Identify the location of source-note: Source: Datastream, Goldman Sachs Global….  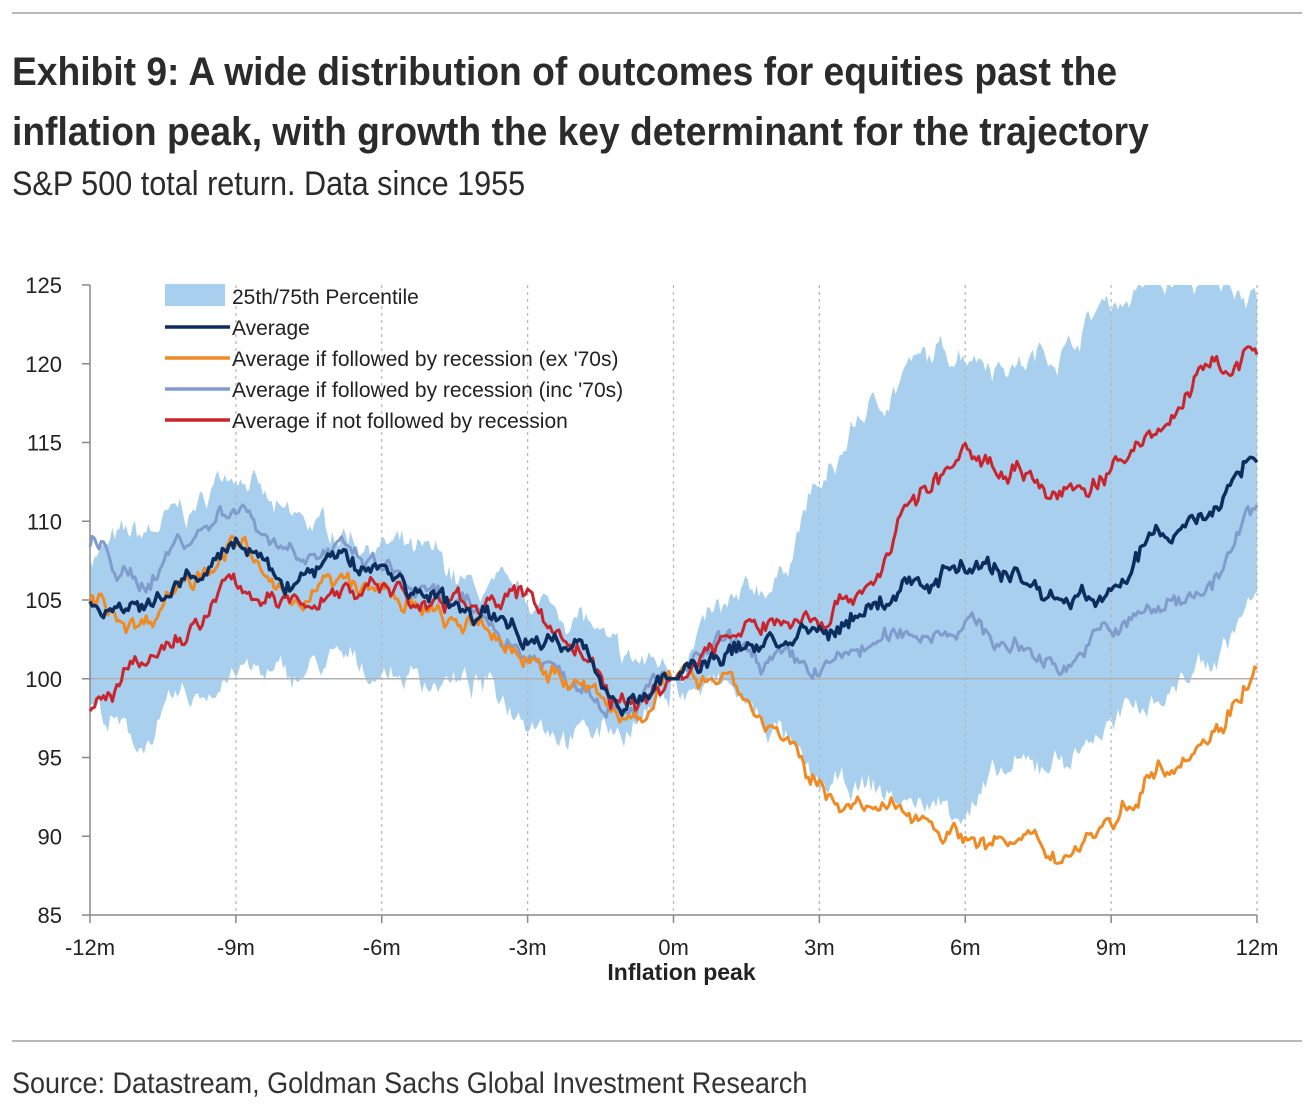
(410, 1083).